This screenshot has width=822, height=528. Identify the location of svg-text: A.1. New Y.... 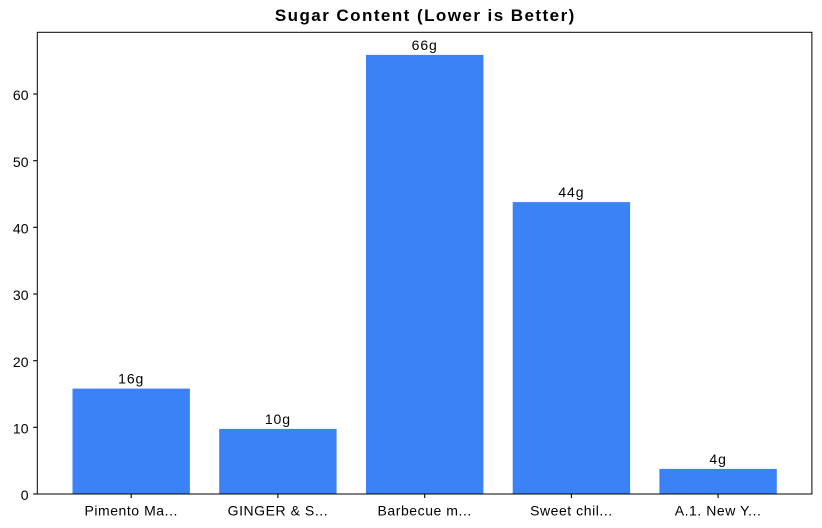
(718, 511).